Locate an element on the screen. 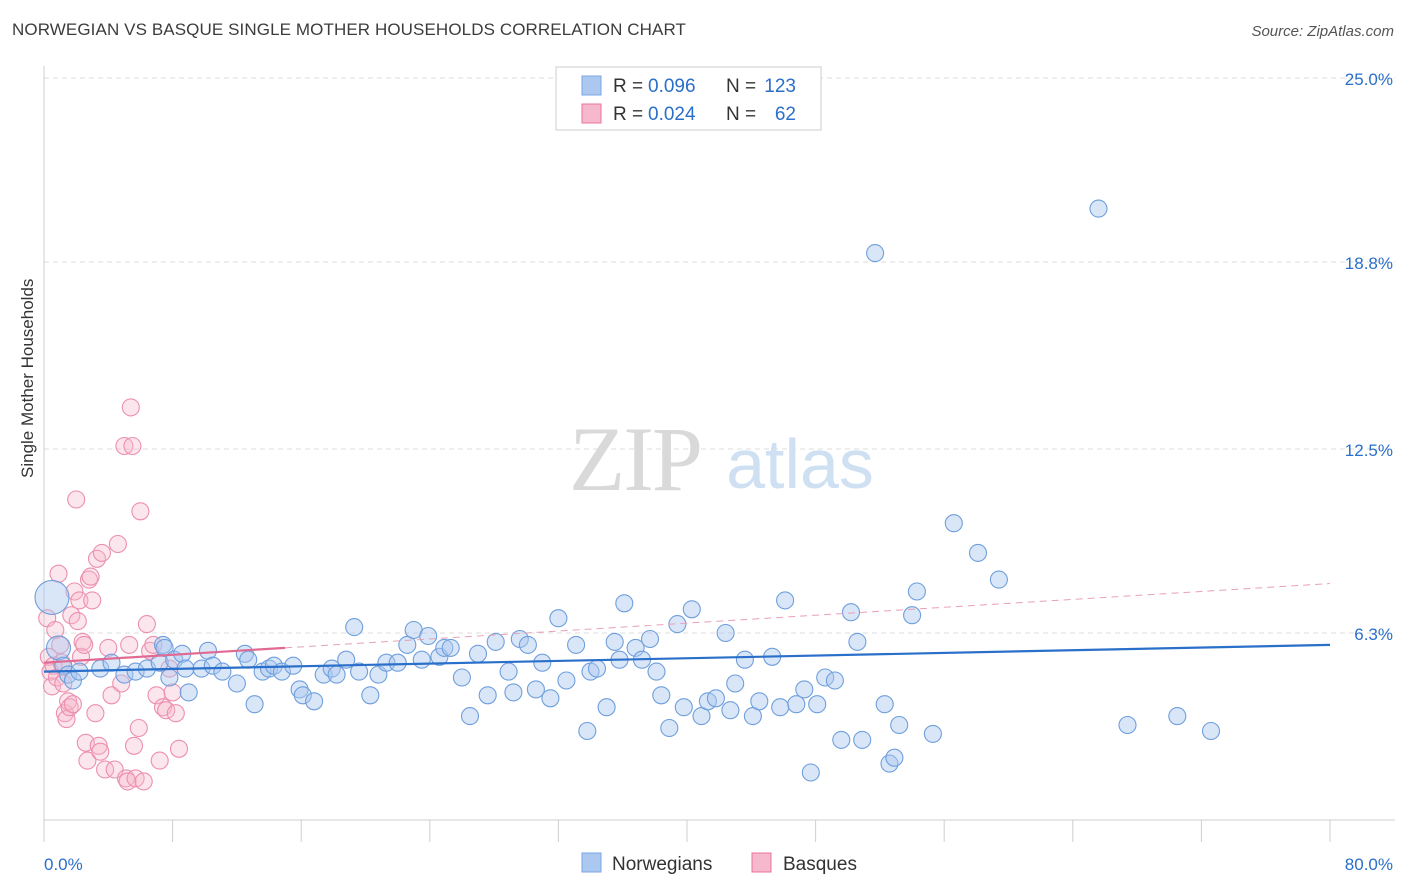 The image size is (1406, 892). trend-line-norwegians is located at coordinates (687, 658).